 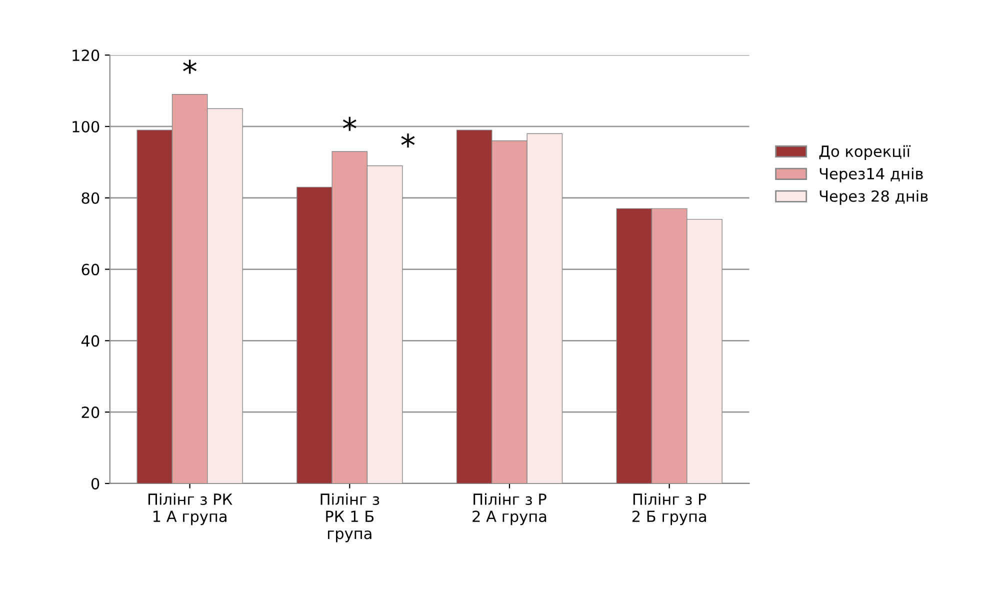 What do you see at coordinates (874, 197) in the screenshot?
I see `legend-label: Через 28 днів` at bounding box center [874, 197].